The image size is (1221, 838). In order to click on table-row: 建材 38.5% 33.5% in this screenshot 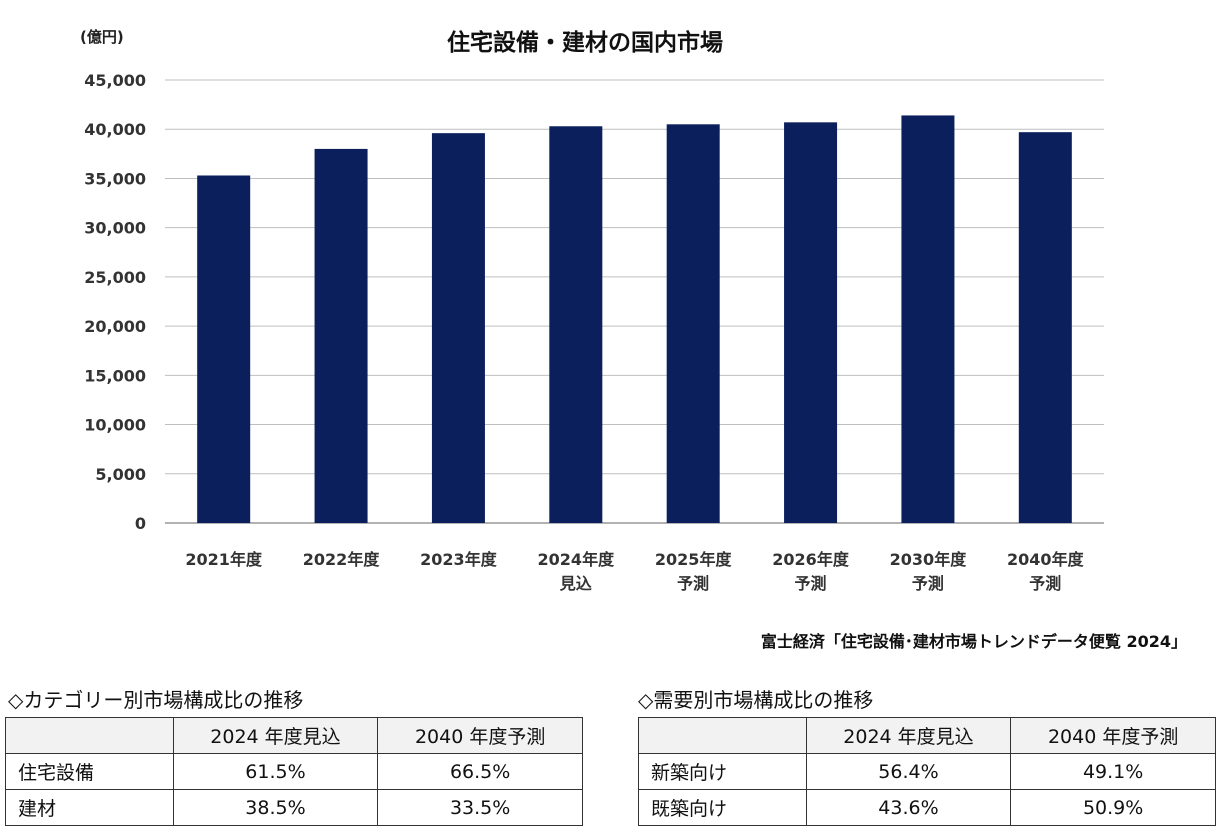, I will do `click(294, 807)`.